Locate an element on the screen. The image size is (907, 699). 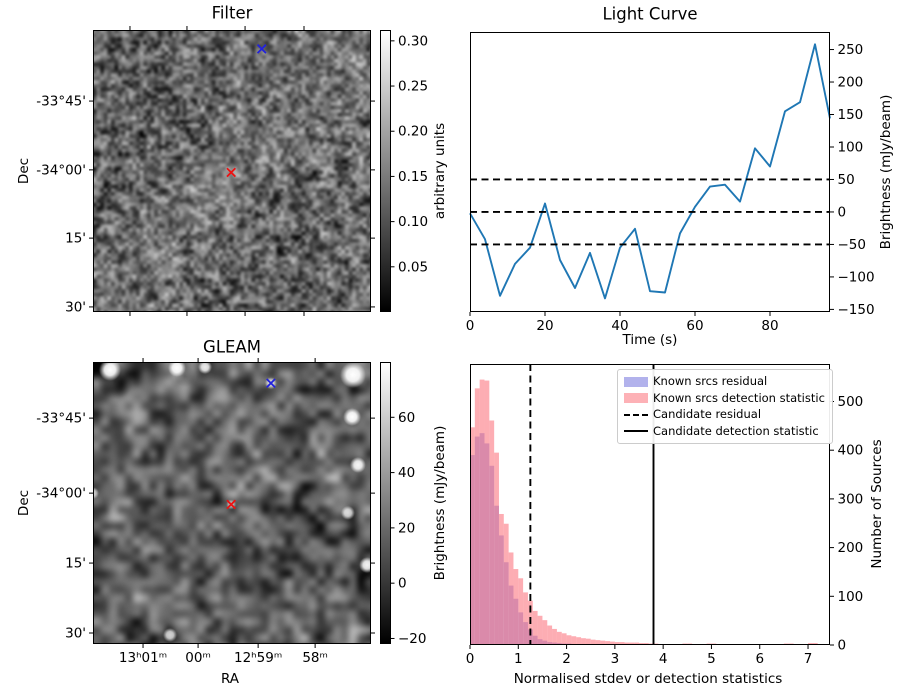
tick-label: −100 is located at coordinates (856, 277).